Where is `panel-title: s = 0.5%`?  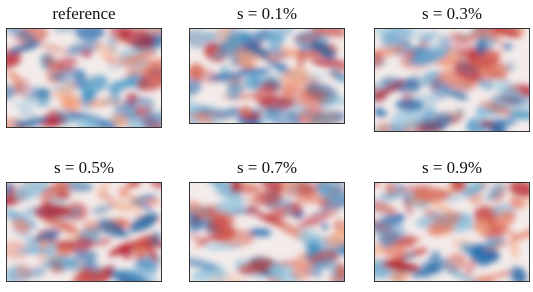
panel-title: s = 0.5% is located at coordinates (84, 167).